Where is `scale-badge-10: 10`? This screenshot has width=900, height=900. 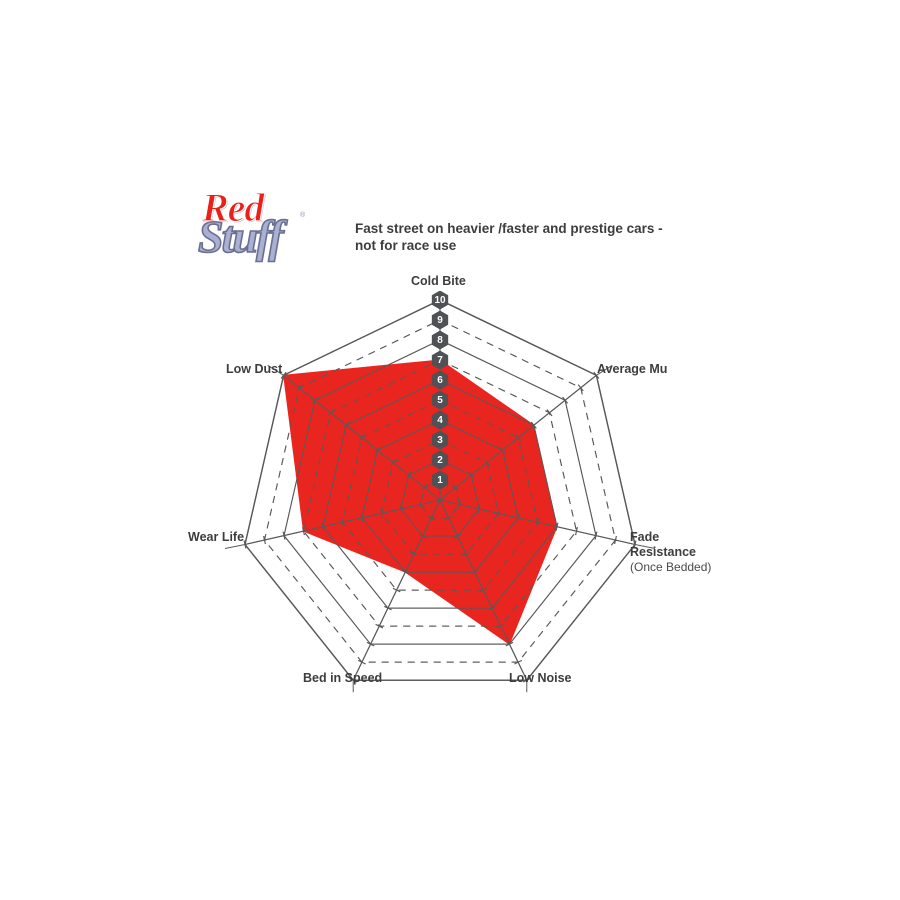 scale-badge-10: 10 is located at coordinates (440, 300).